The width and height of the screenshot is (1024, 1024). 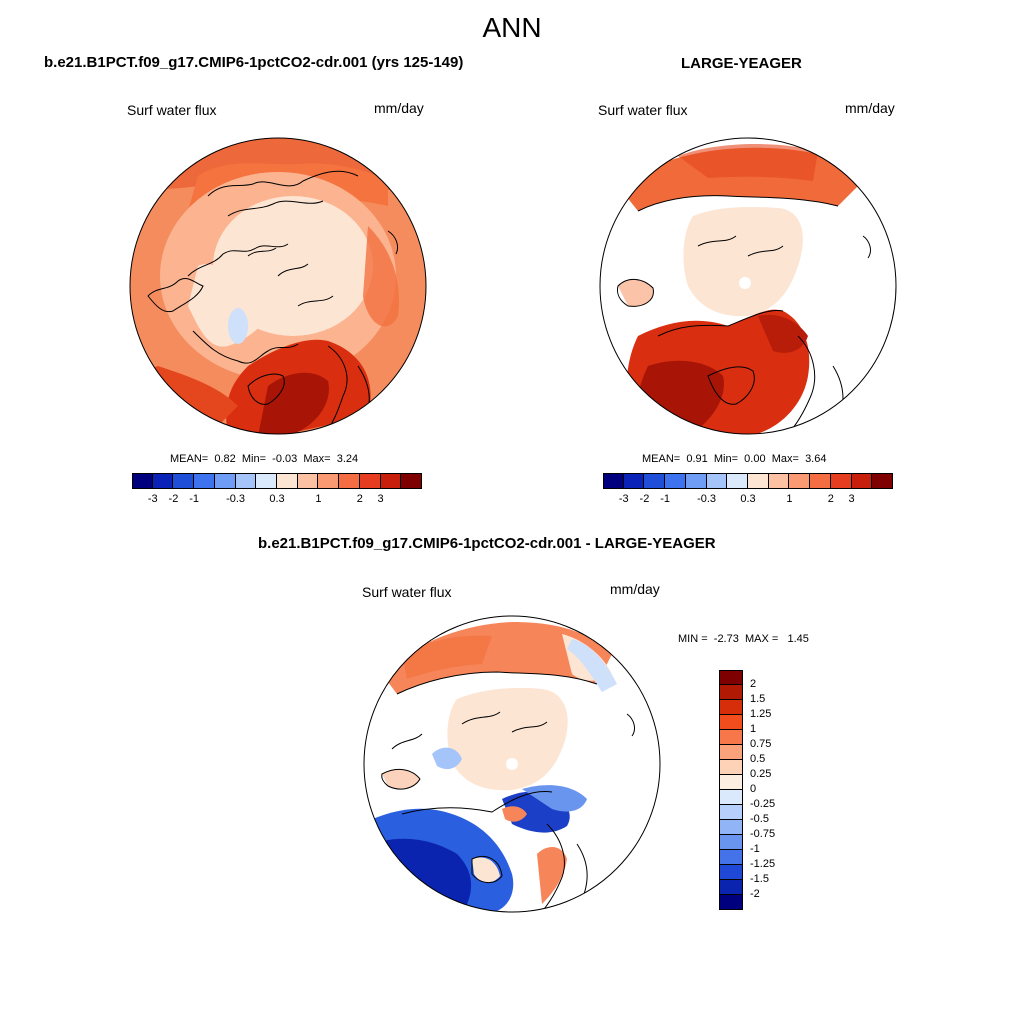 I want to click on panel-1-min-value: -0.03, so click(x=285, y=459).